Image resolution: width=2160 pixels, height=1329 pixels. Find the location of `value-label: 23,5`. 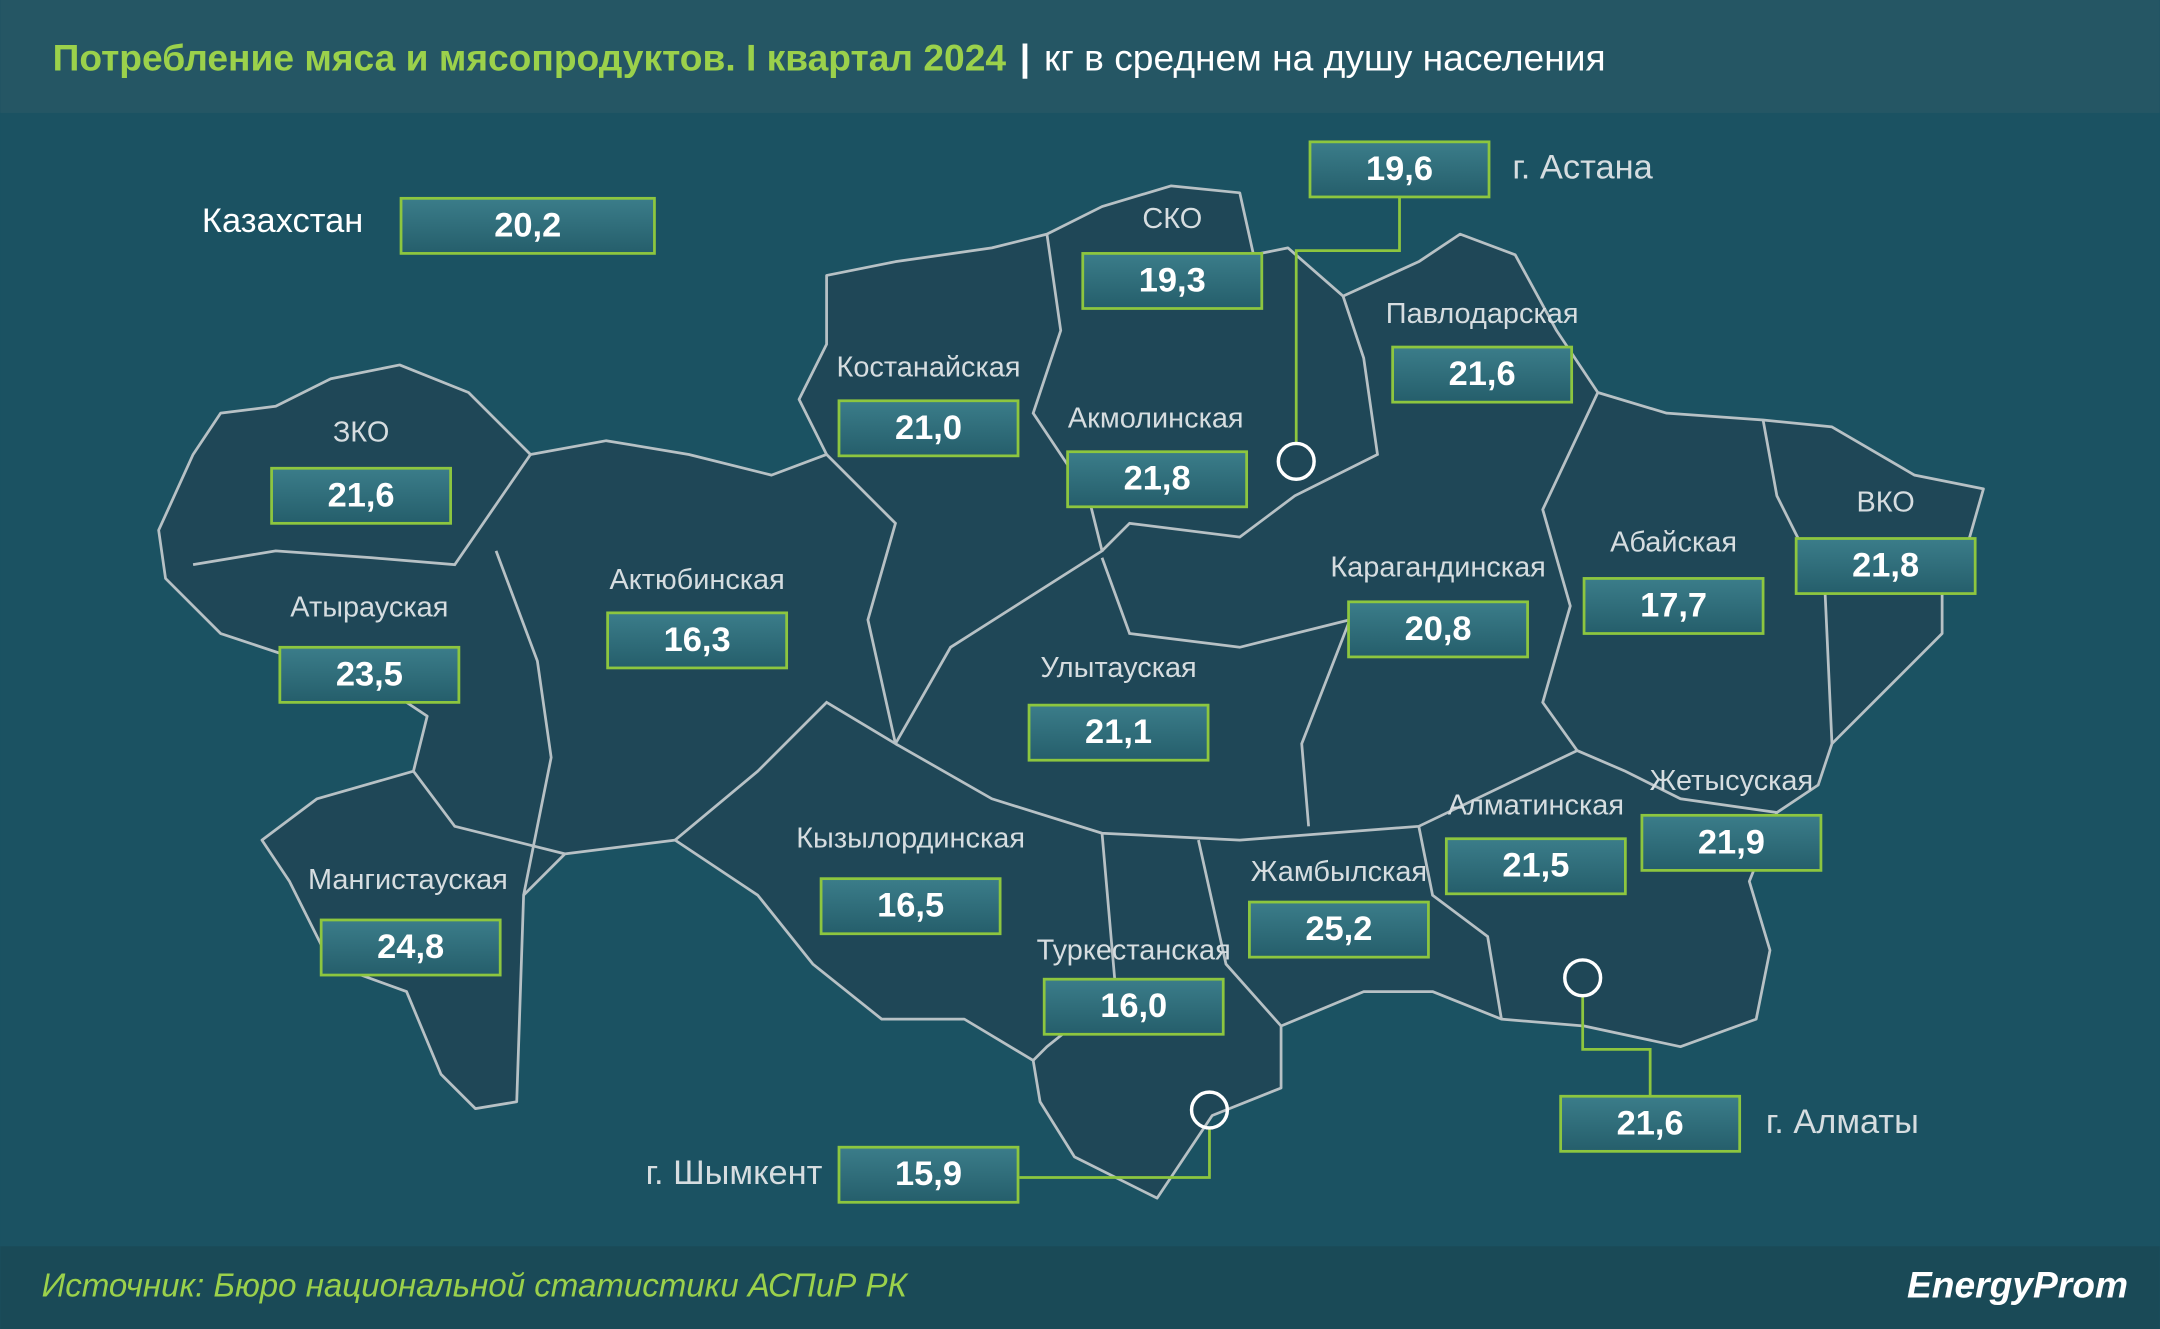

value-label: 23,5 is located at coordinates (369, 674).